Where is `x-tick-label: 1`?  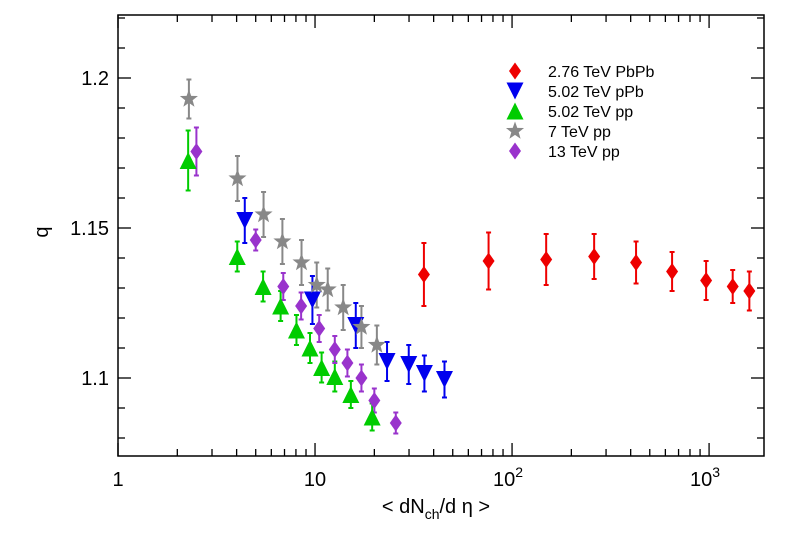 x-tick-label: 1 is located at coordinates (117, 480).